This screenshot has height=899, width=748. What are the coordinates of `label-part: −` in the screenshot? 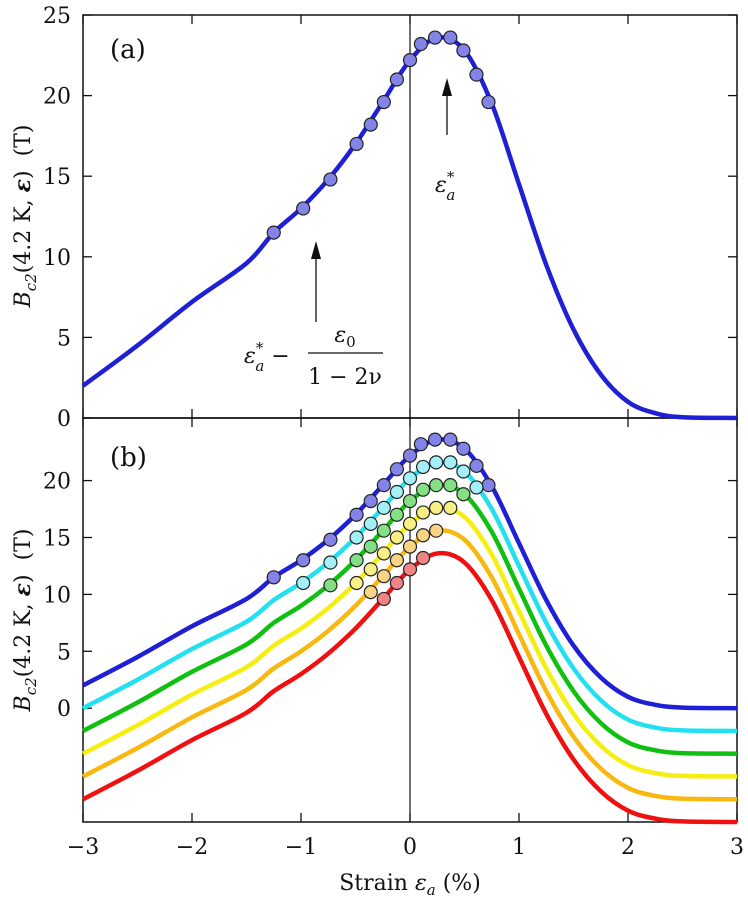 It's located at (280, 356).